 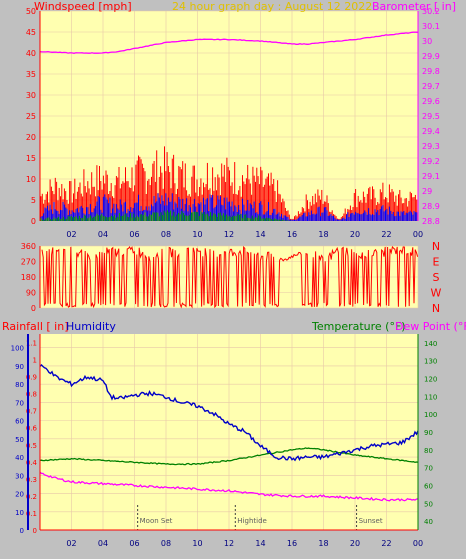 What do you see at coordinates (197, 543) in the screenshot?
I see `temp-x-tick-label: 10` at bounding box center [197, 543].